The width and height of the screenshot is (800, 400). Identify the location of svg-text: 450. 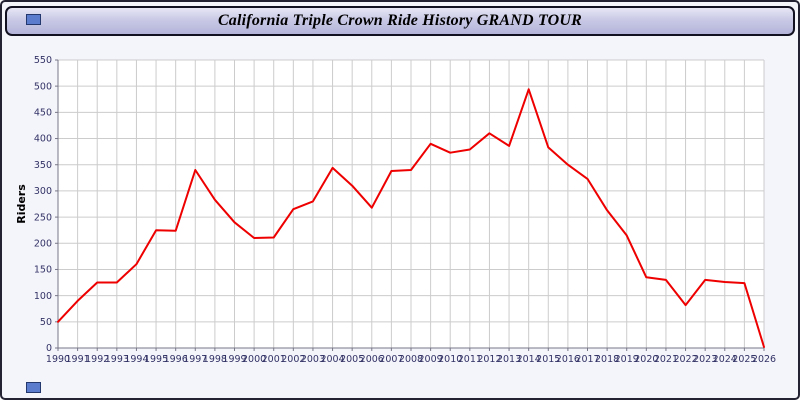
(43, 113).